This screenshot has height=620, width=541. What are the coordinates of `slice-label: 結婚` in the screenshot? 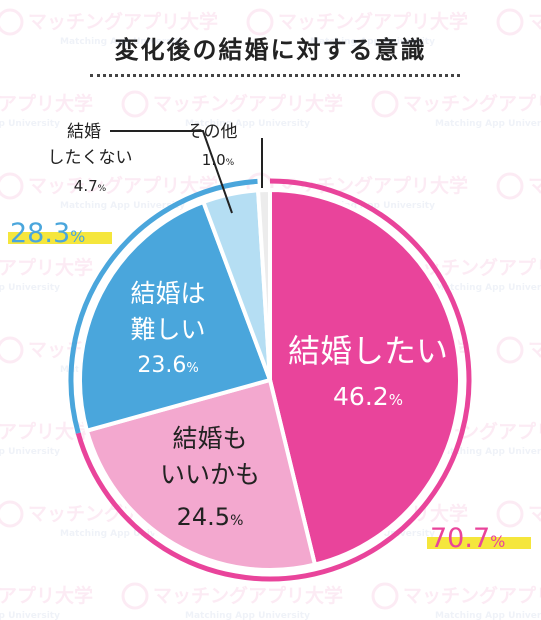 It's located at (84, 132).